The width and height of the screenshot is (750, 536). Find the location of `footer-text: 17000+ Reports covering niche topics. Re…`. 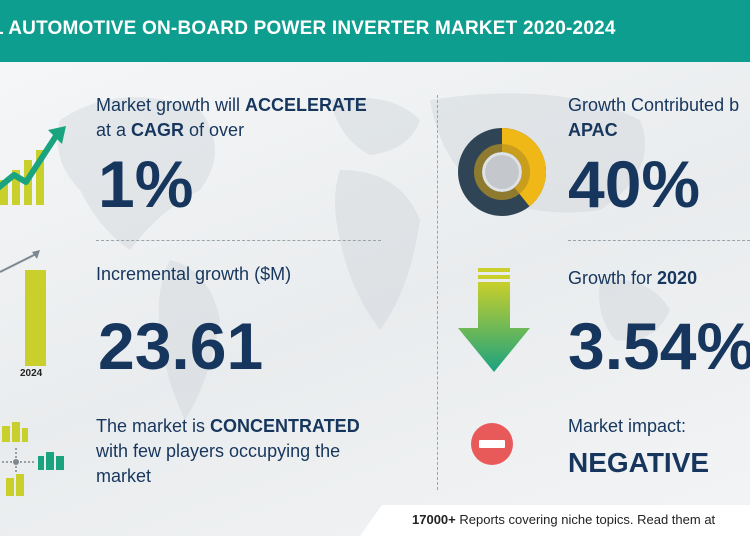

footer-text: 17000+ Reports covering niche topics. Re… is located at coordinates (564, 519).